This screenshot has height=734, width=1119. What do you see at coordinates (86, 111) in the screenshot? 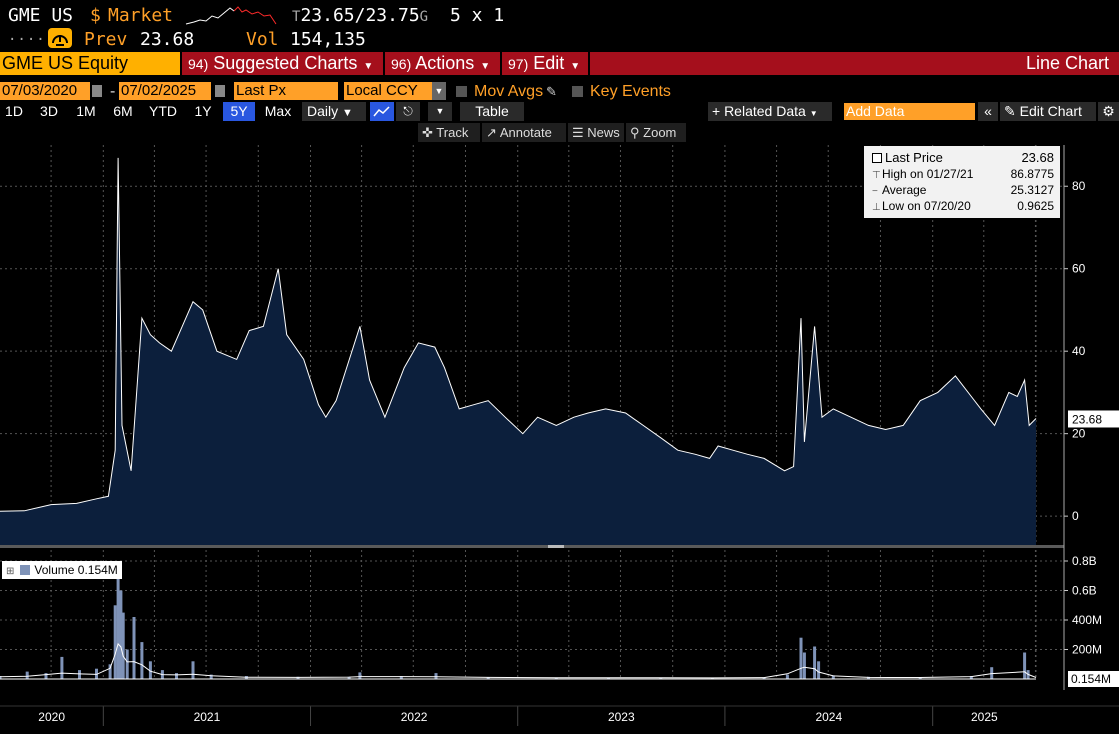
I see `period-1m: 1M` at bounding box center [86, 111].